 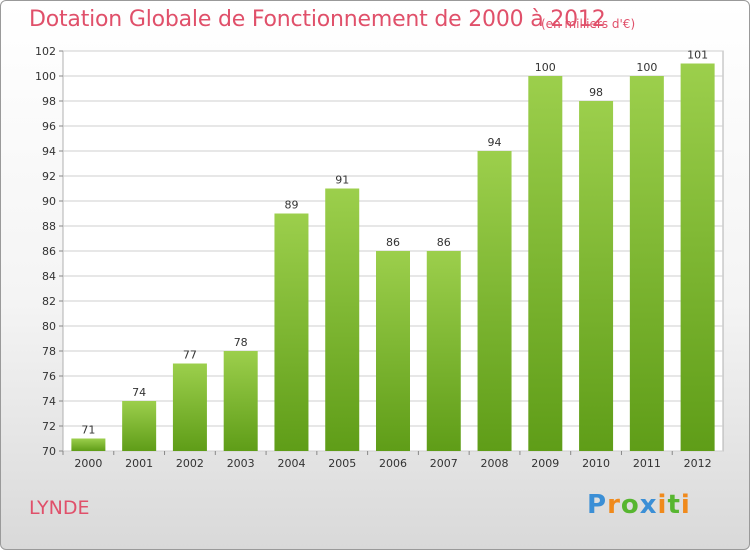 I want to click on y-tick-label: 84, so click(x=49, y=276).